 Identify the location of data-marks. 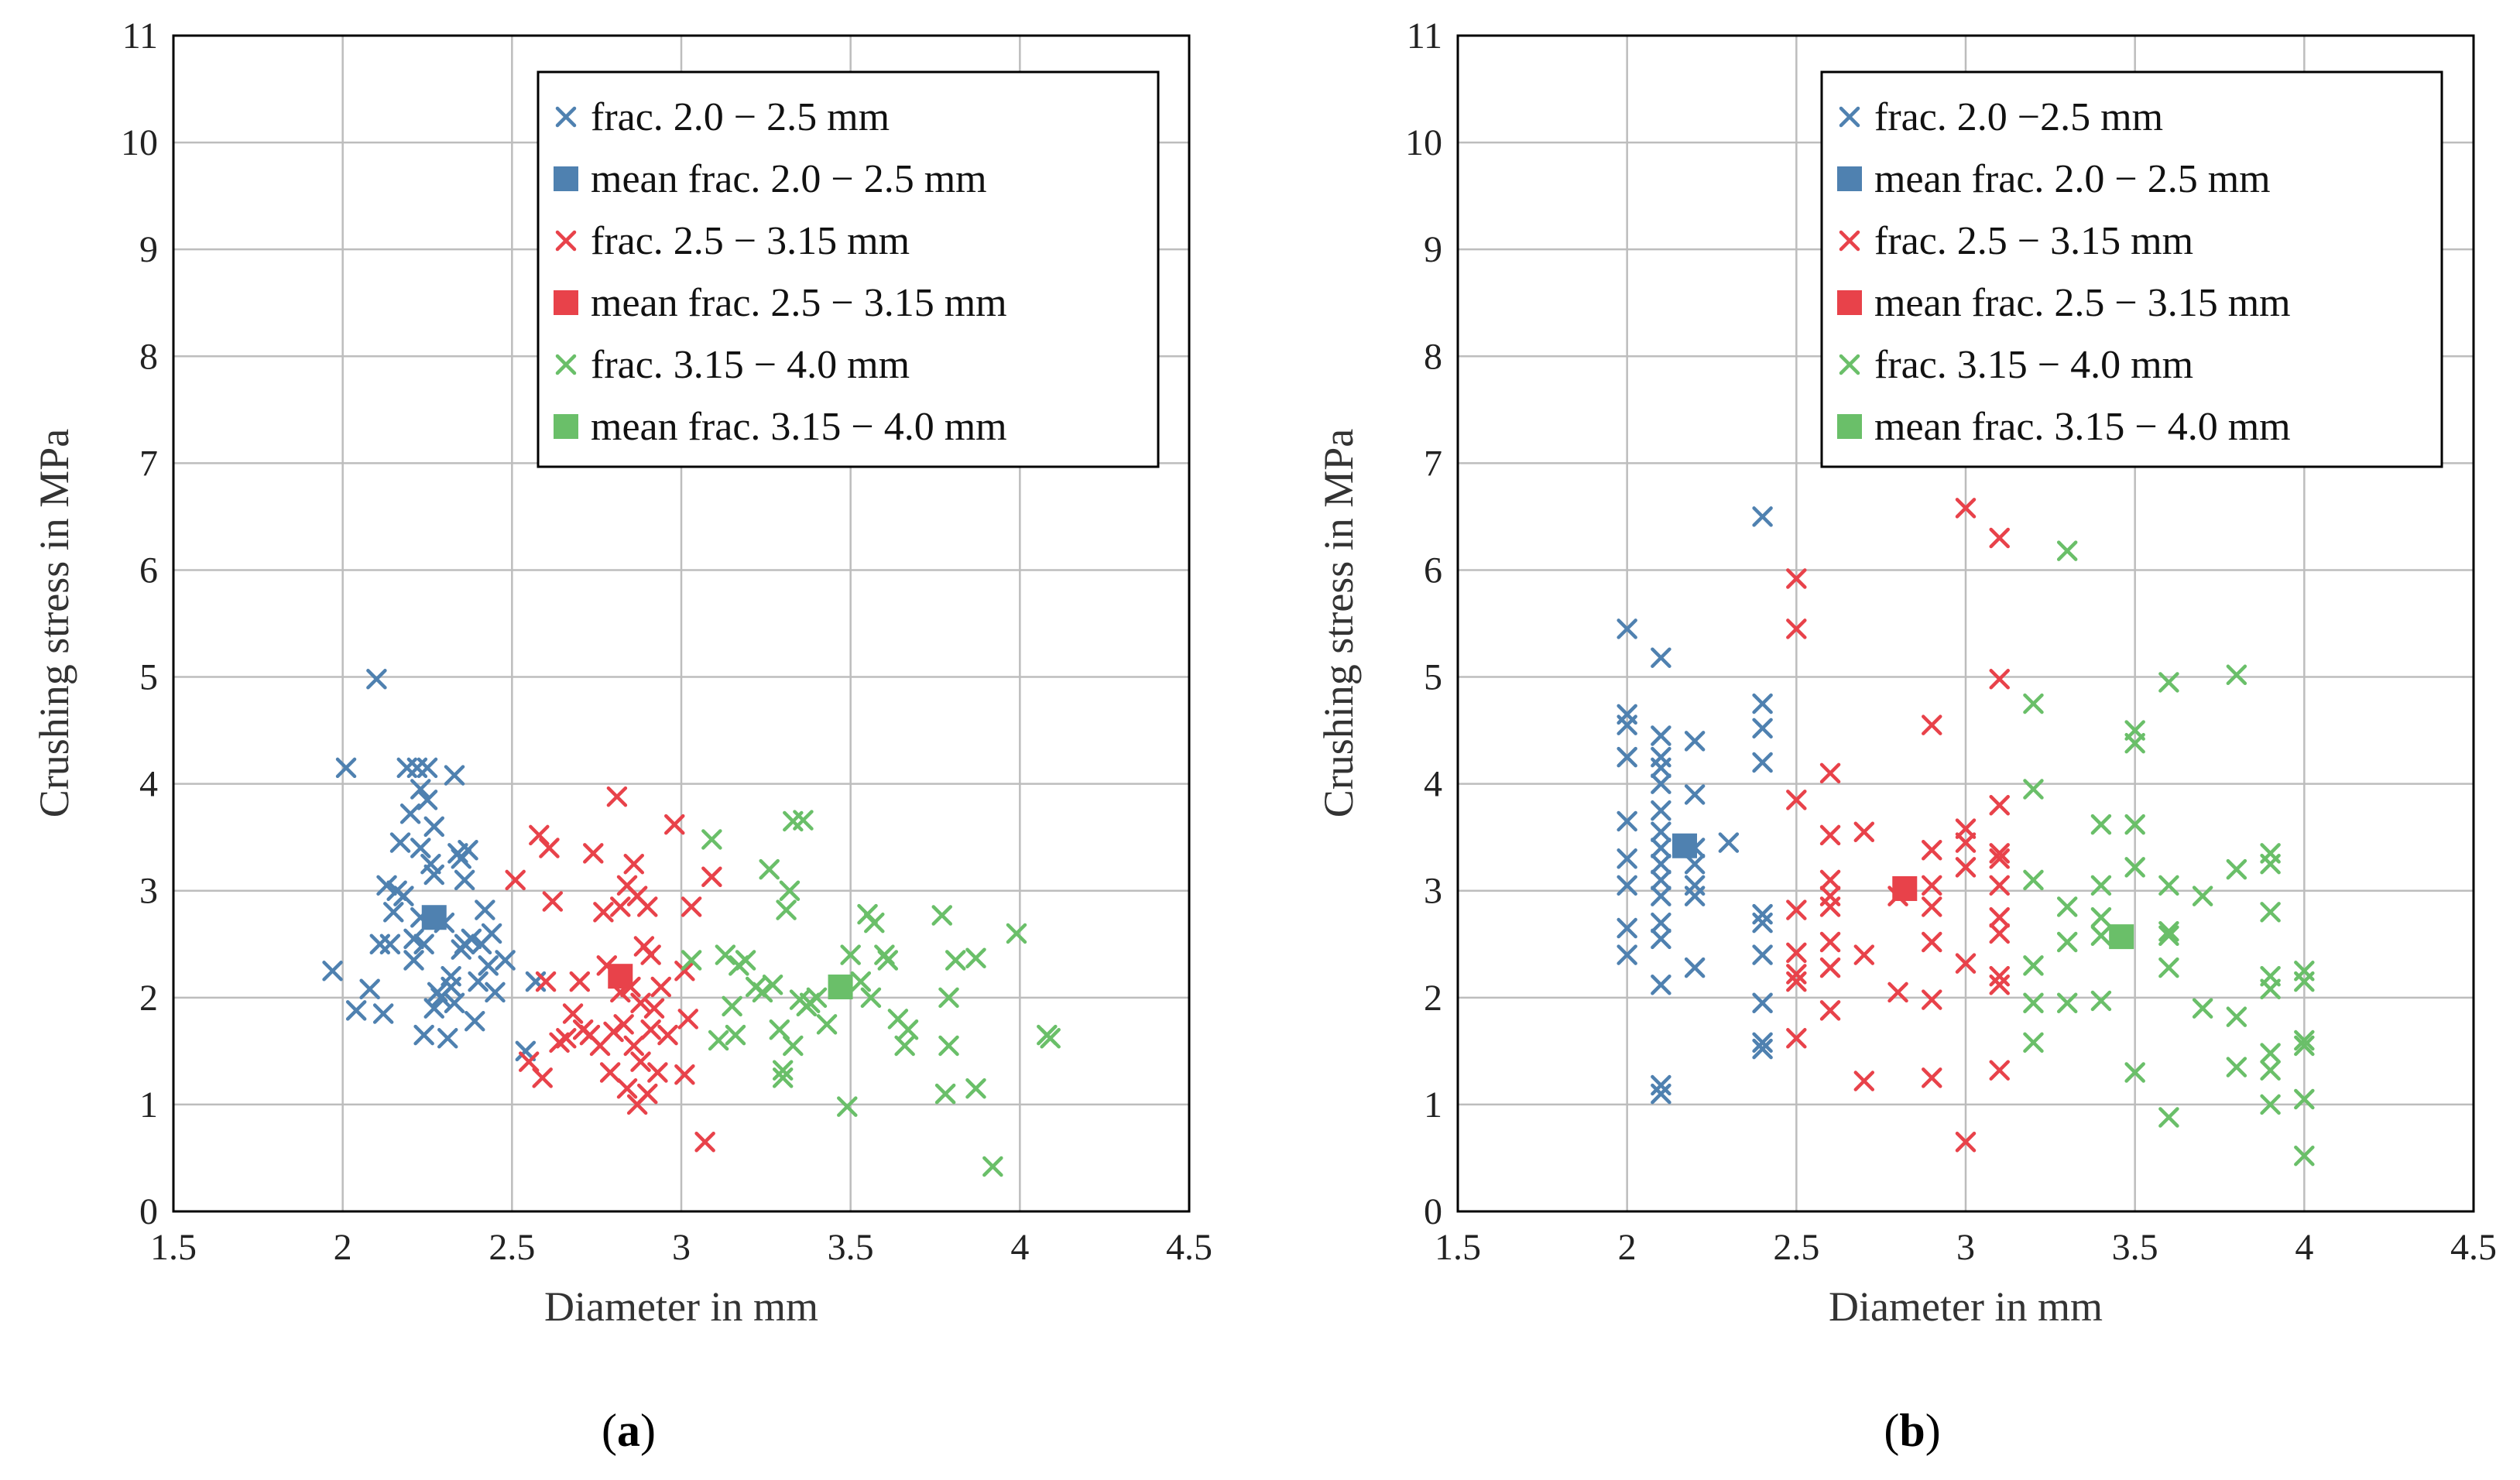
(691, 923).